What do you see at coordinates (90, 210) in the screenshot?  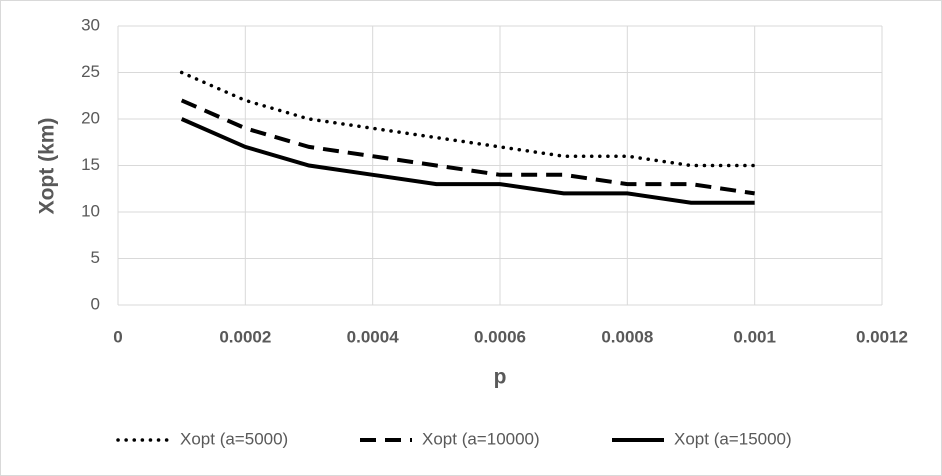 I see `y-tick-label: 10` at bounding box center [90, 210].